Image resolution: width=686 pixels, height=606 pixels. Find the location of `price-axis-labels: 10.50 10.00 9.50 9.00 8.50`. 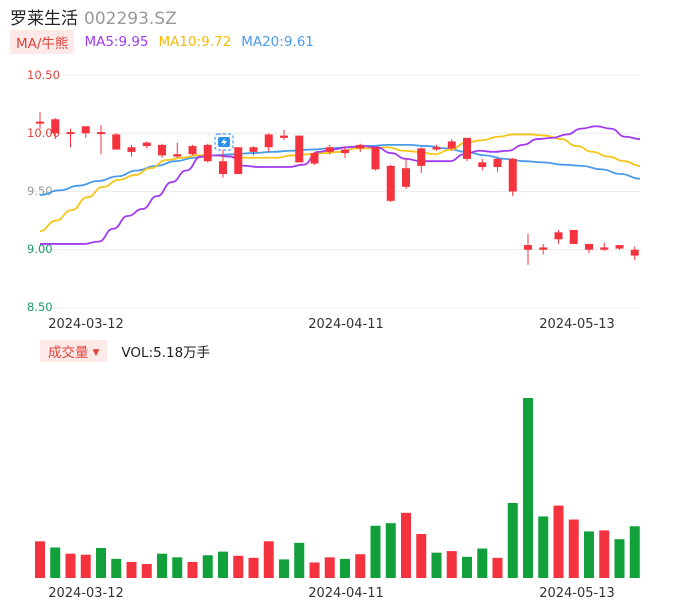

price-axis-labels: 10.50 10.00 9.50 9.00 8.50 is located at coordinates (43, 191).